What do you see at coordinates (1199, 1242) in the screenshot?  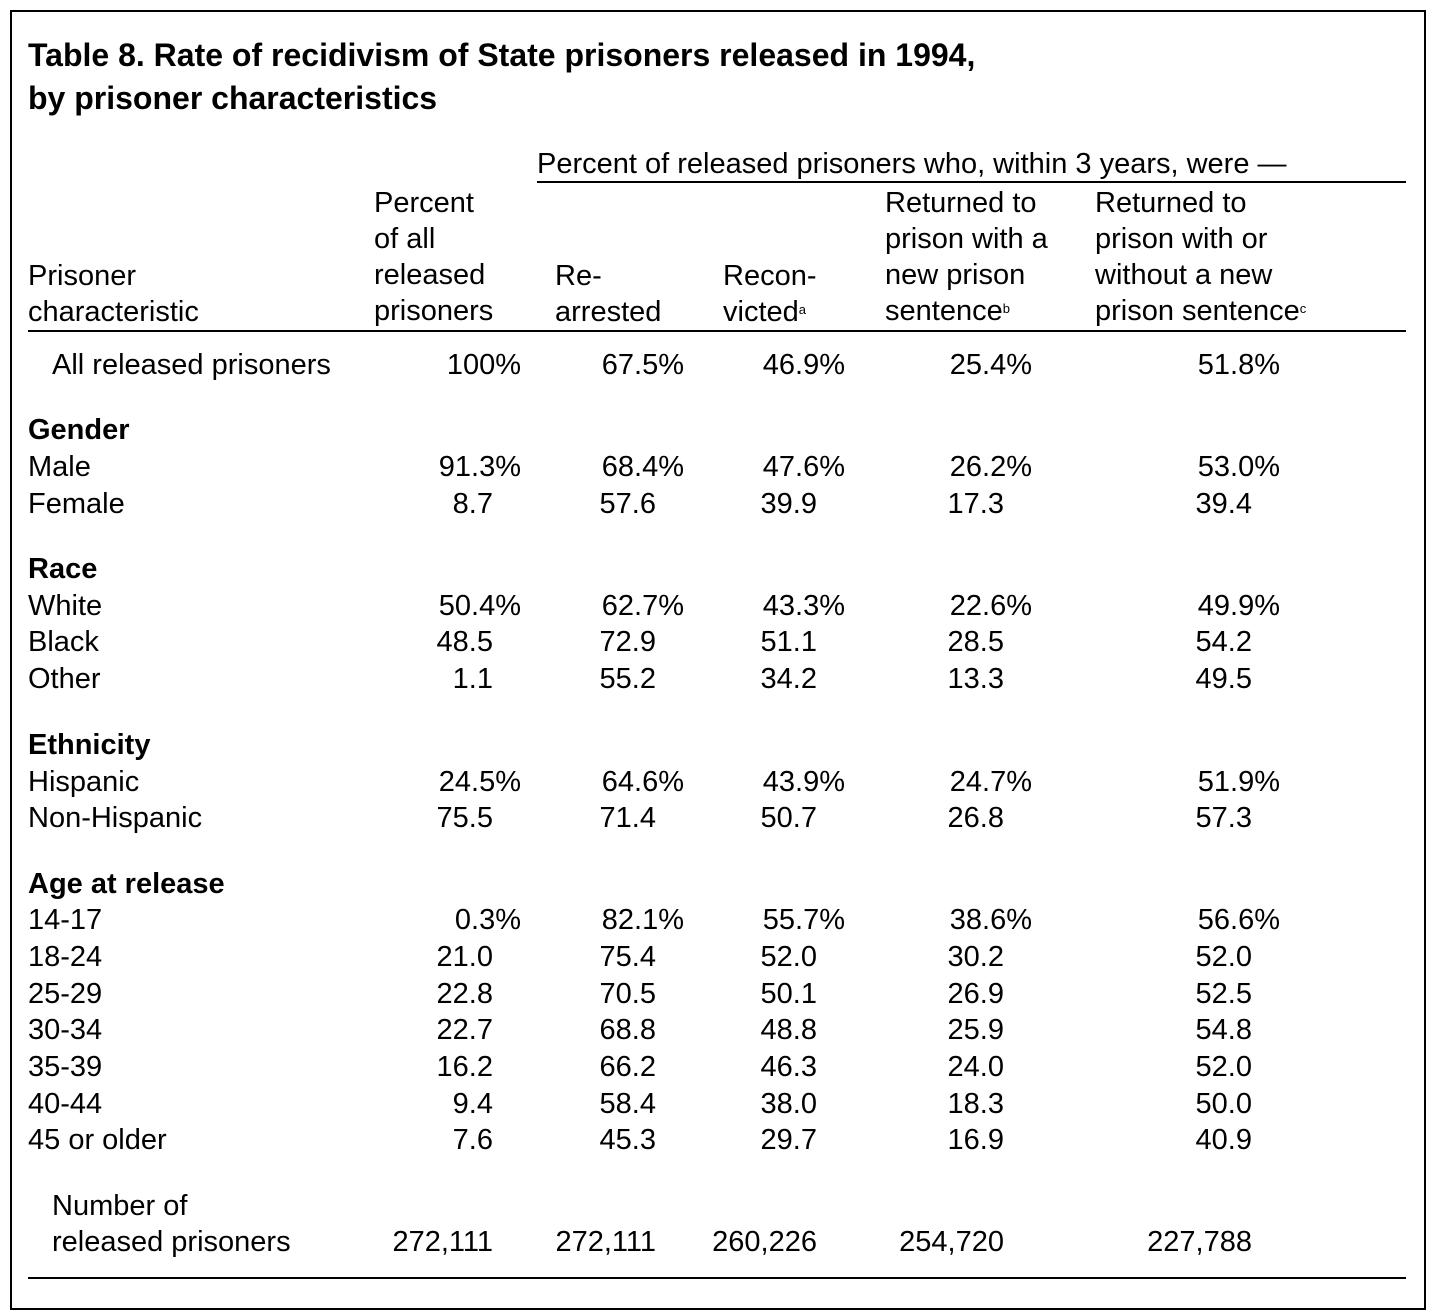 I see `count-cell: 227,788` at bounding box center [1199, 1242].